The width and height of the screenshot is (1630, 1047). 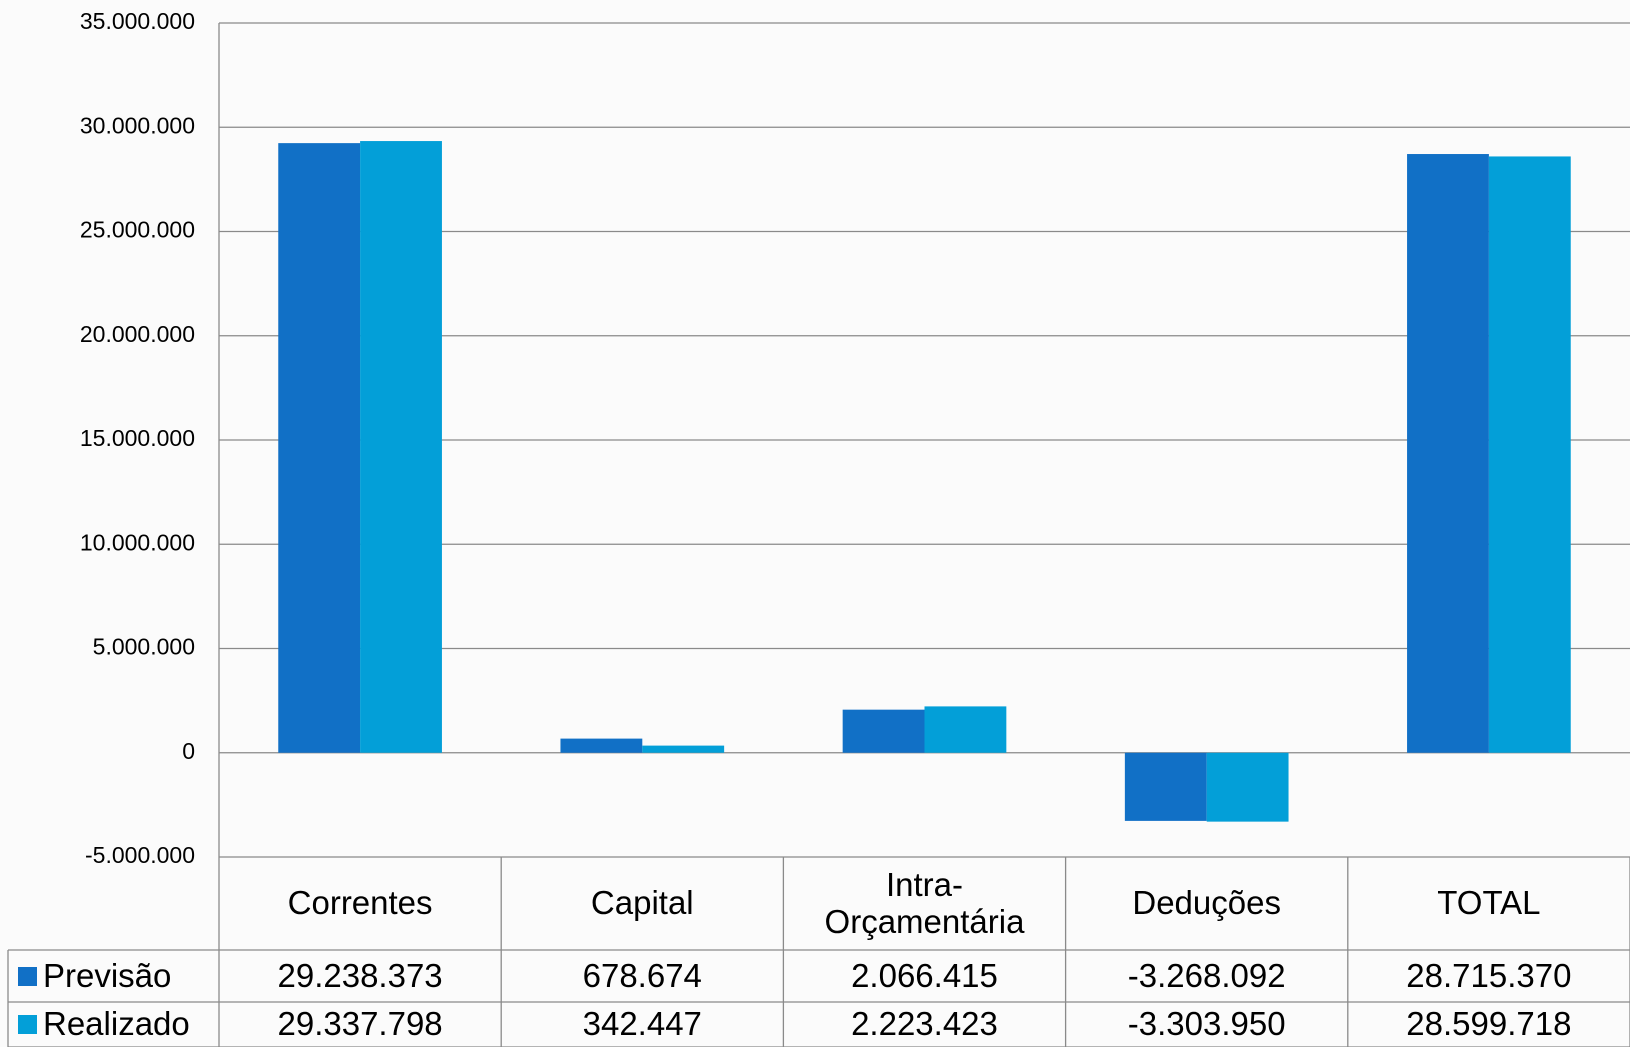 I want to click on y-tick-label: 30.000.000, so click(x=137, y=125).